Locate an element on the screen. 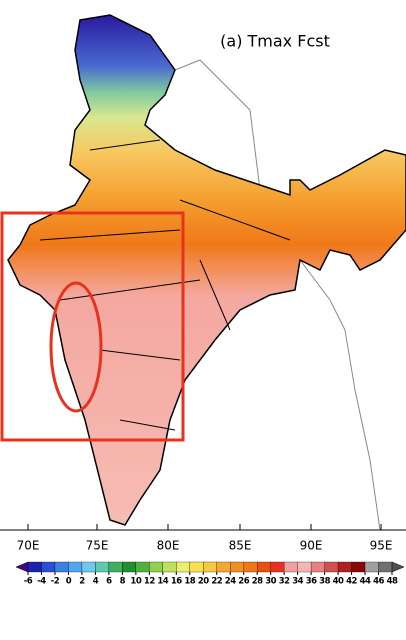  colorbar-label: 42 is located at coordinates (351, 582).